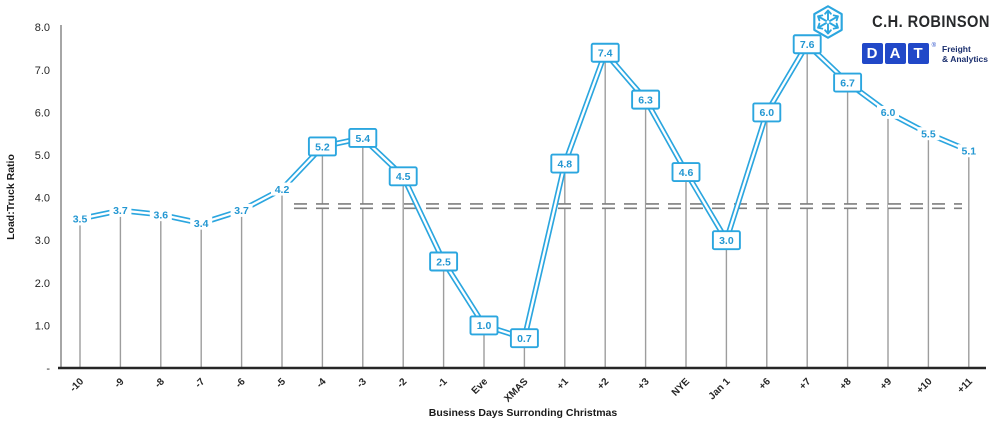  I want to click on y-tick-label: 5.0, so click(42, 156).